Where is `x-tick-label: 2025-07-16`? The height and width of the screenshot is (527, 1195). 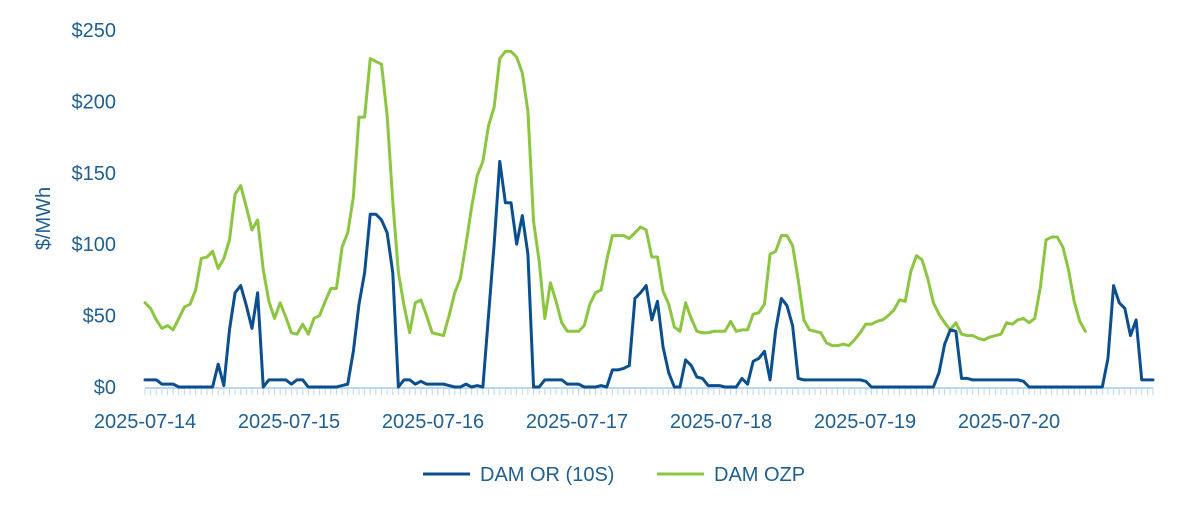 x-tick-label: 2025-07-16 is located at coordinates (433, 422).